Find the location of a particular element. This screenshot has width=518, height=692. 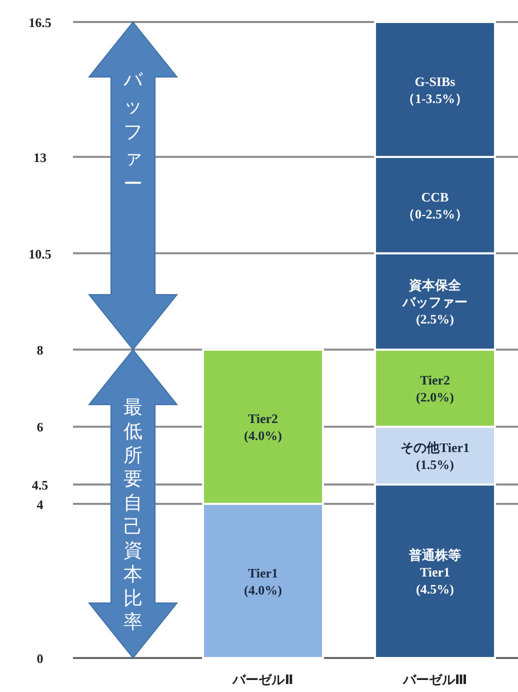

x-tick-label: バーゼルⅡ is located at coordinates (263, 680).